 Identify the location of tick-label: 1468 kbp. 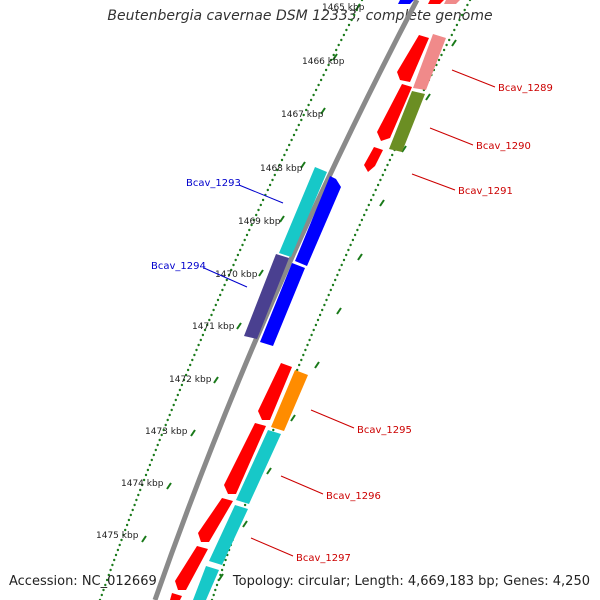
(281, 169).